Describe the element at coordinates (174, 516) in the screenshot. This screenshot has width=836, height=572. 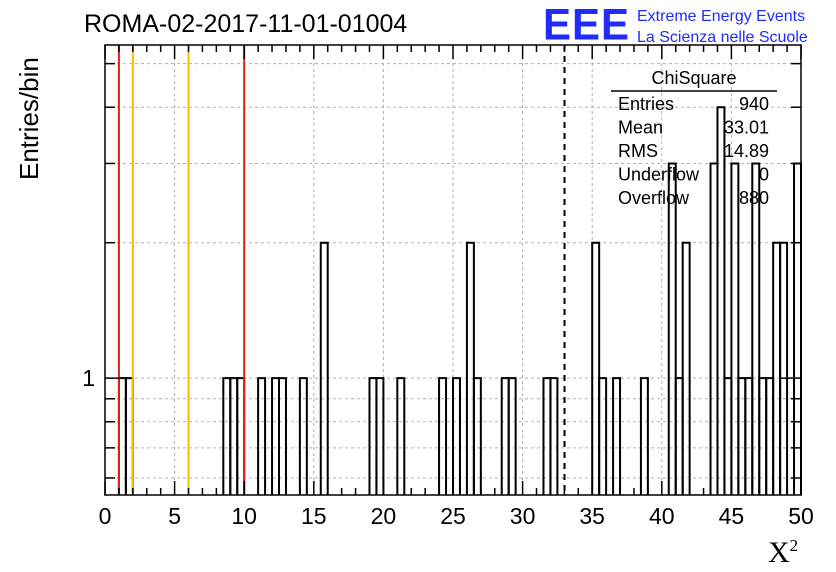
I see `x-tick-label: 5` at that location.